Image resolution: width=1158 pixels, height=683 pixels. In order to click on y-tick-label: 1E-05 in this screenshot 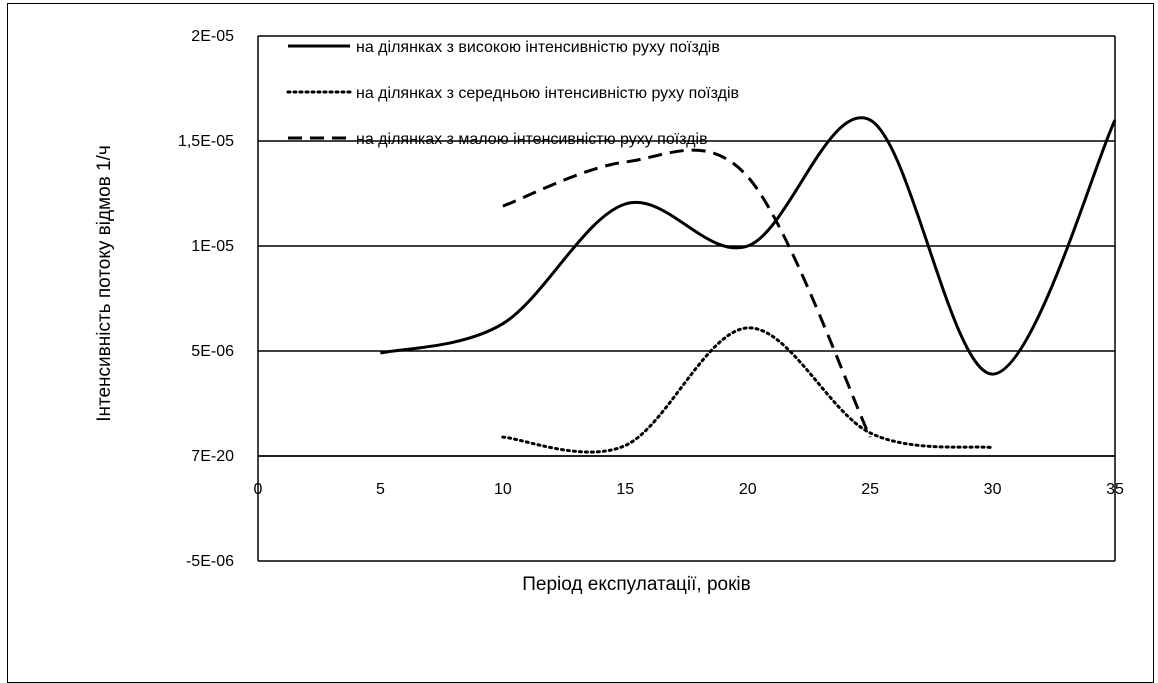, I will do `click(212, 246)`.